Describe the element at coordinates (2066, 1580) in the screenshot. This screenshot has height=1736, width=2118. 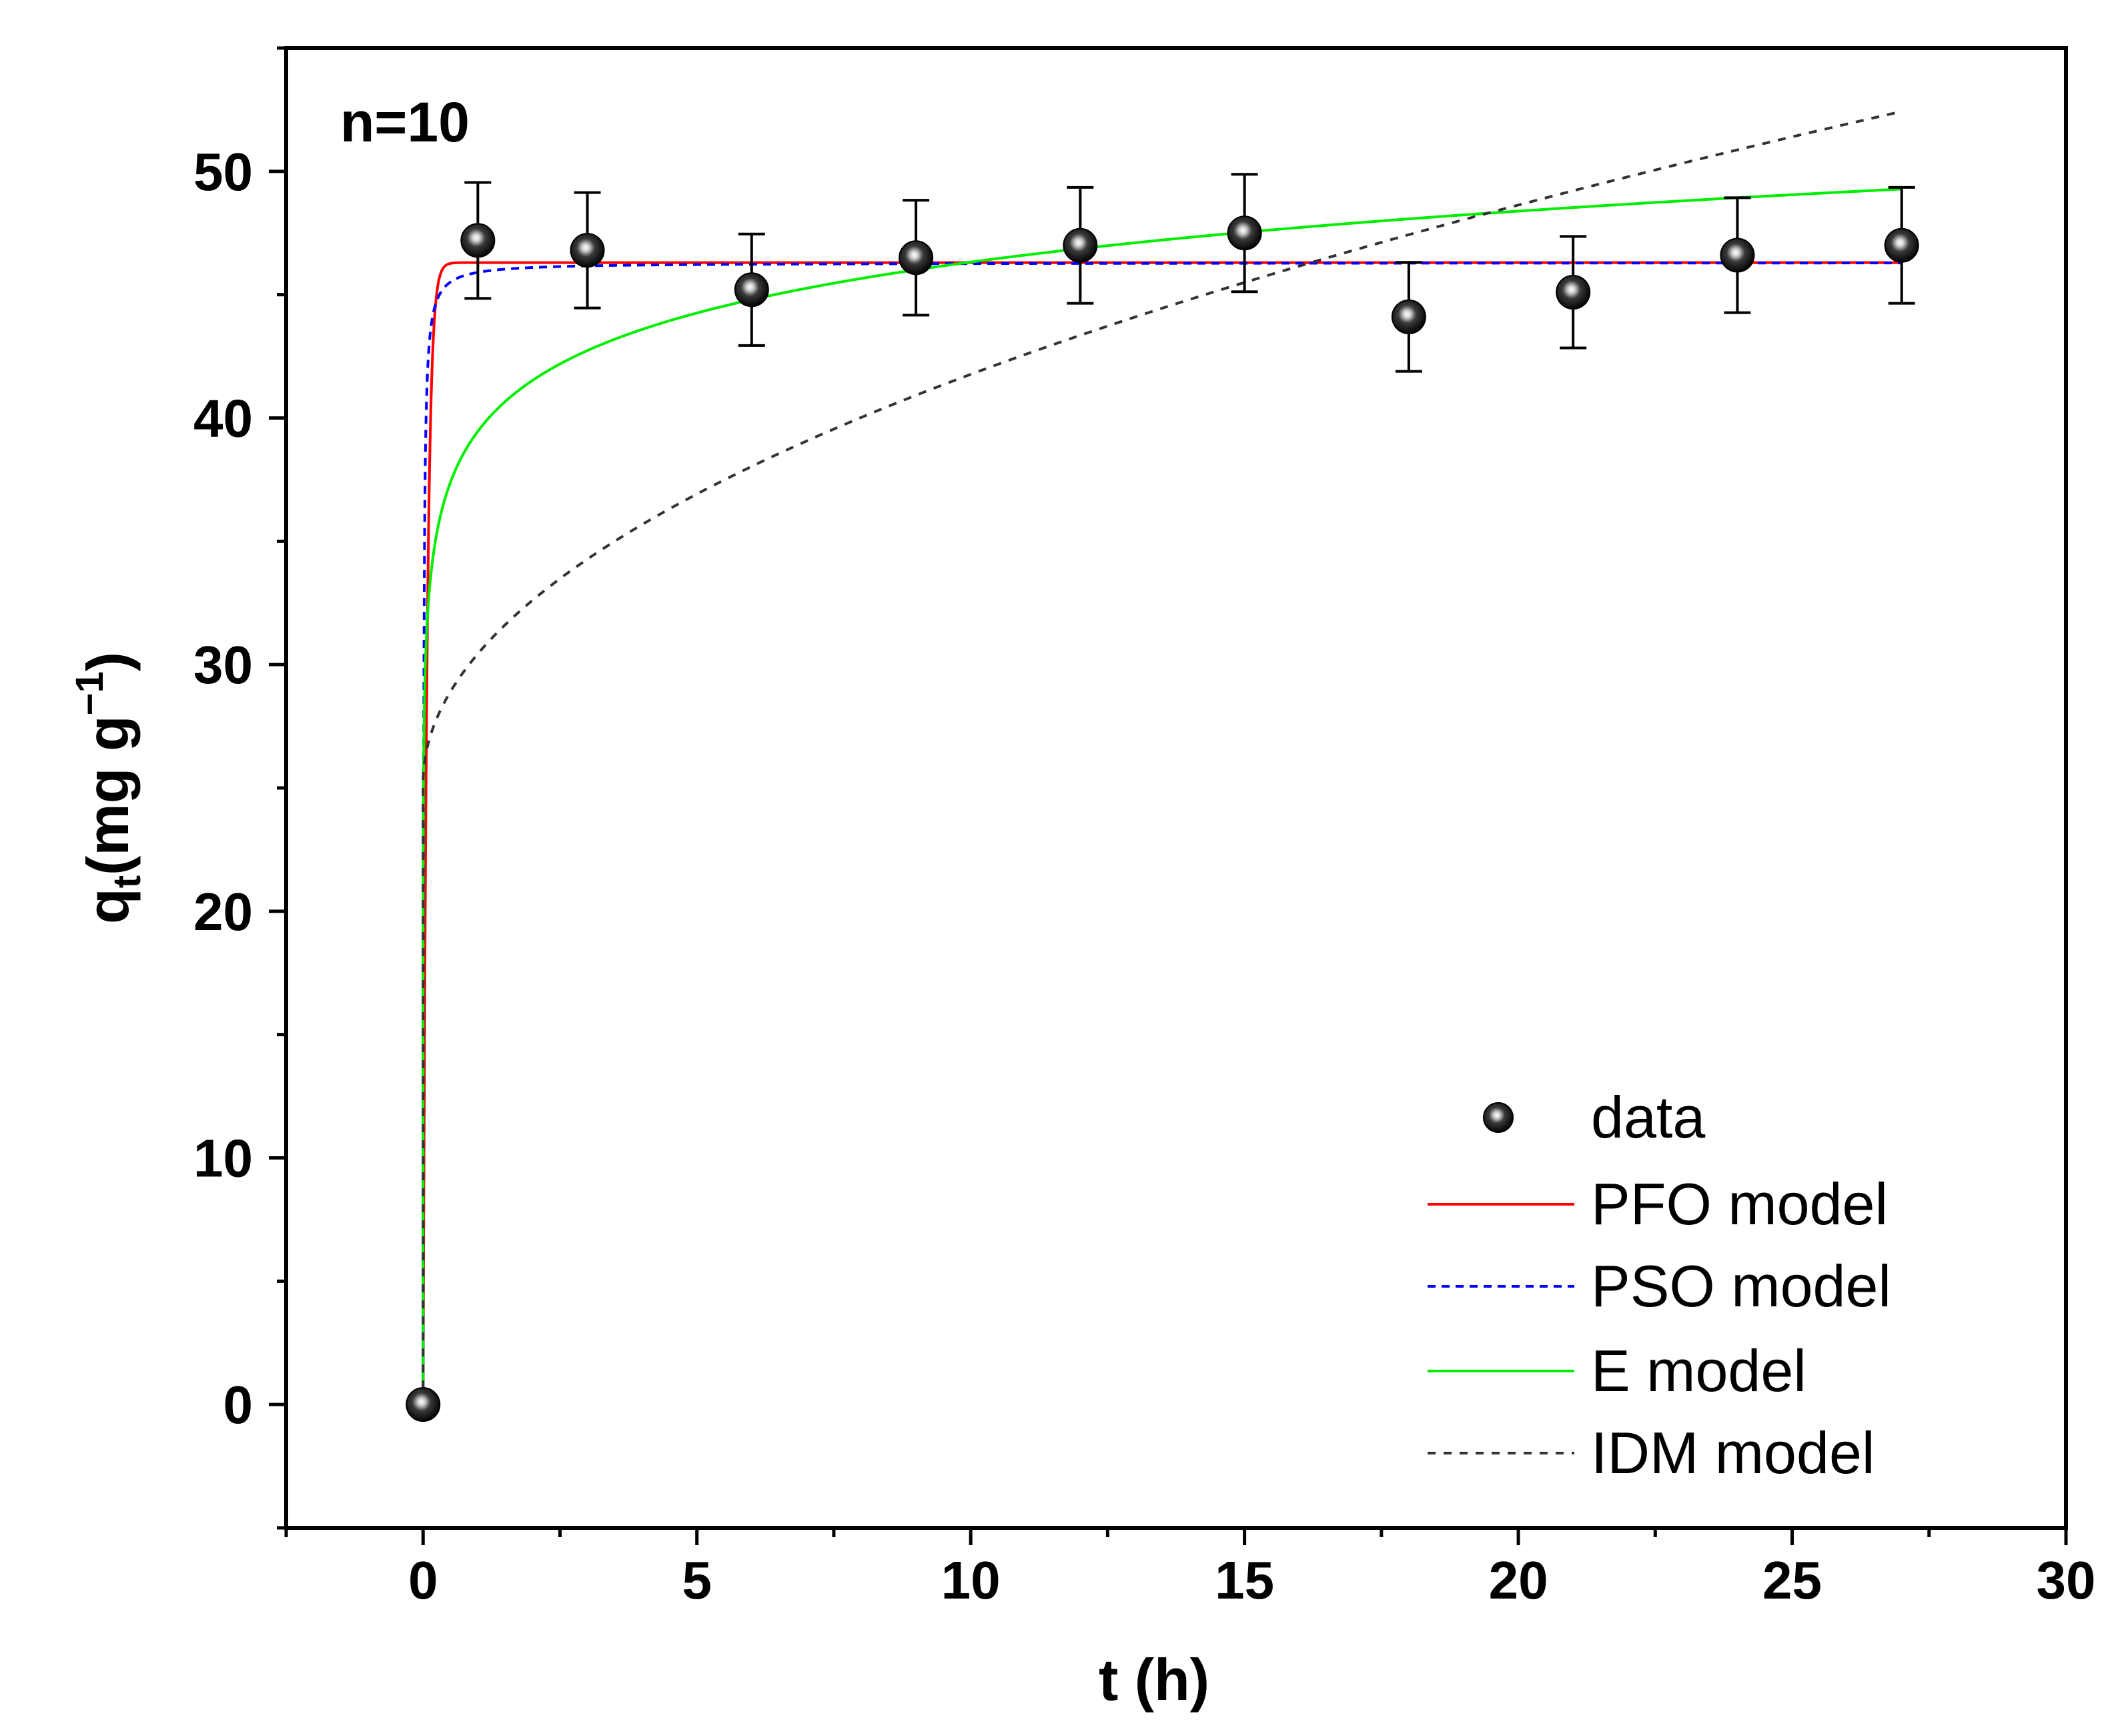
I see `x-tick-label: 30` at that location.